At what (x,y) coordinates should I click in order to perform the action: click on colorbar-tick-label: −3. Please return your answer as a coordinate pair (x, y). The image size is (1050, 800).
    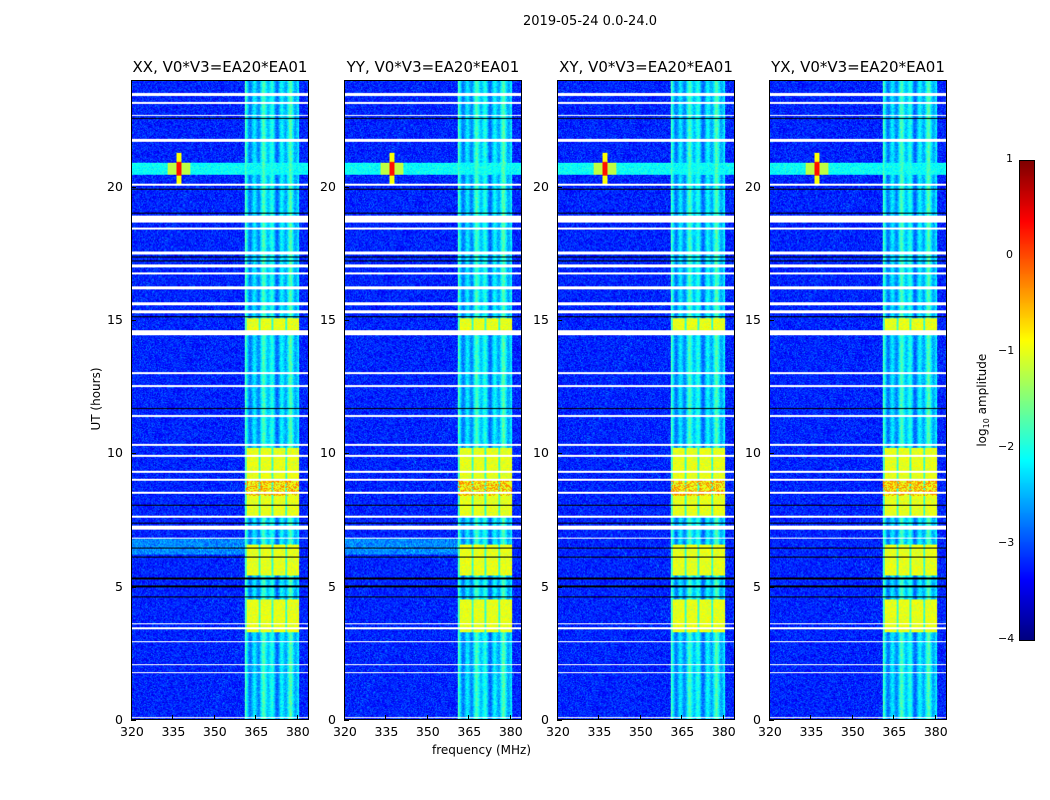
    Looking at the image, I should click on (1006, 542).